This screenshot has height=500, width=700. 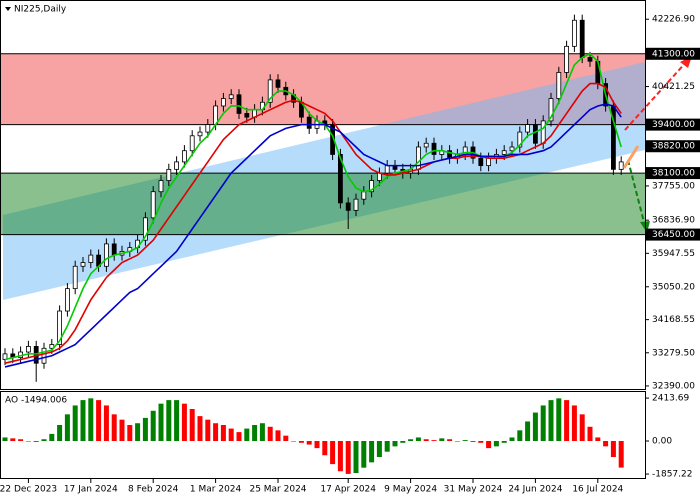 I want to click on menu-triangle, so click(x=8, y=9).